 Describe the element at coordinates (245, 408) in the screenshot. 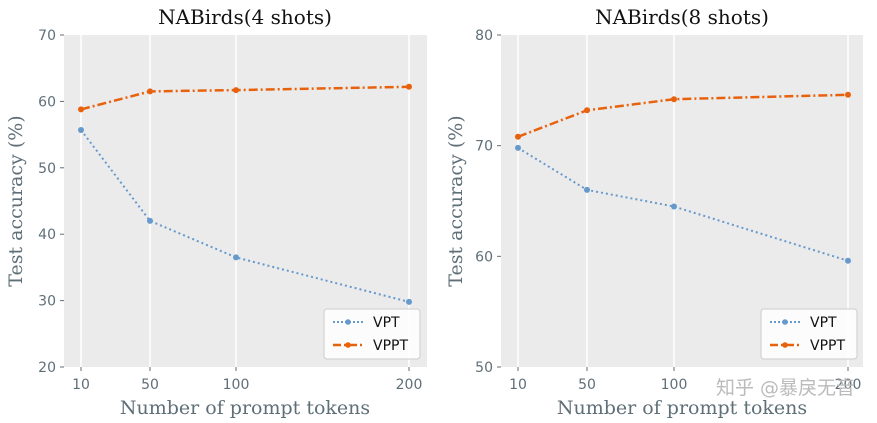

I see `x-axis-label-1: Number of prompt tokens` at that location.